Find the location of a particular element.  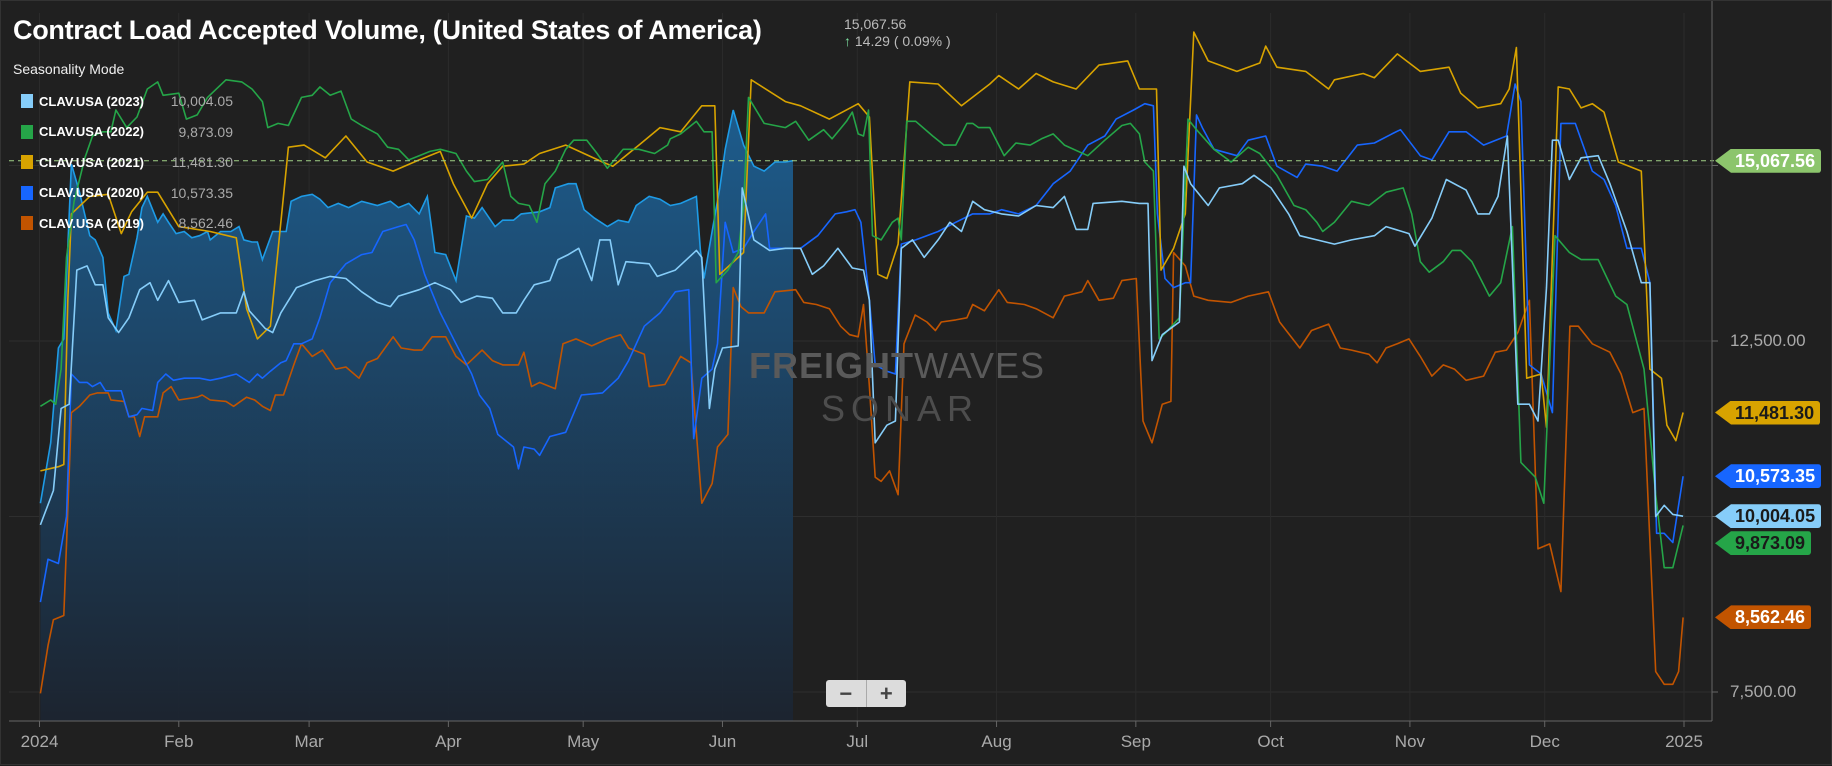

legend-value: 8,562.46 is located at coordinates (206, 223).